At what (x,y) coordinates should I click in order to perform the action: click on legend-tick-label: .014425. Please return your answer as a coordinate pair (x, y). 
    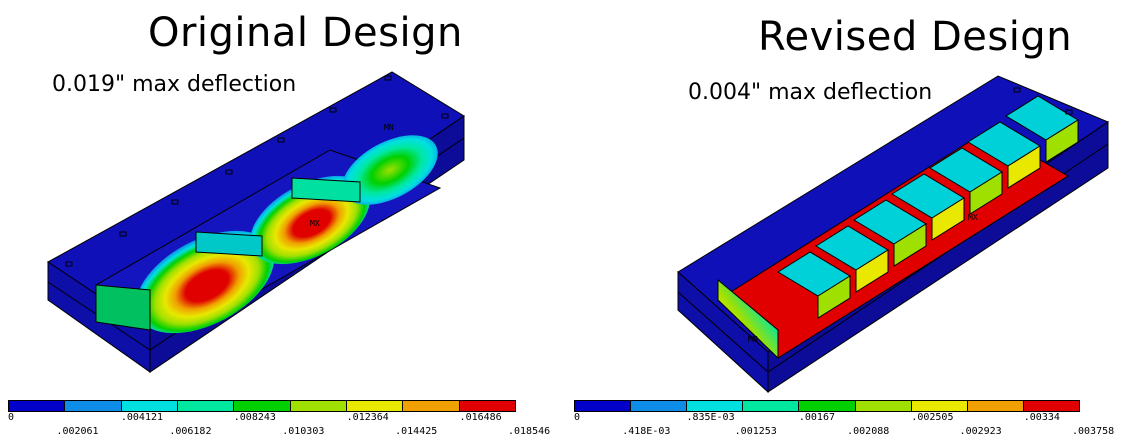
    Looking at the image, I should click on (416, 431).